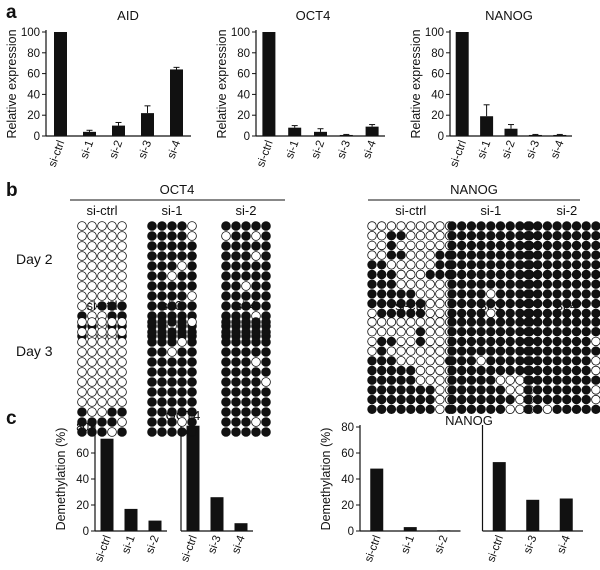 The image size is (600, 570). What do you see at coordinates (172, 210) in the screenshot?
I see `grid-column-label: si-1` at bounding box center [172, 210].